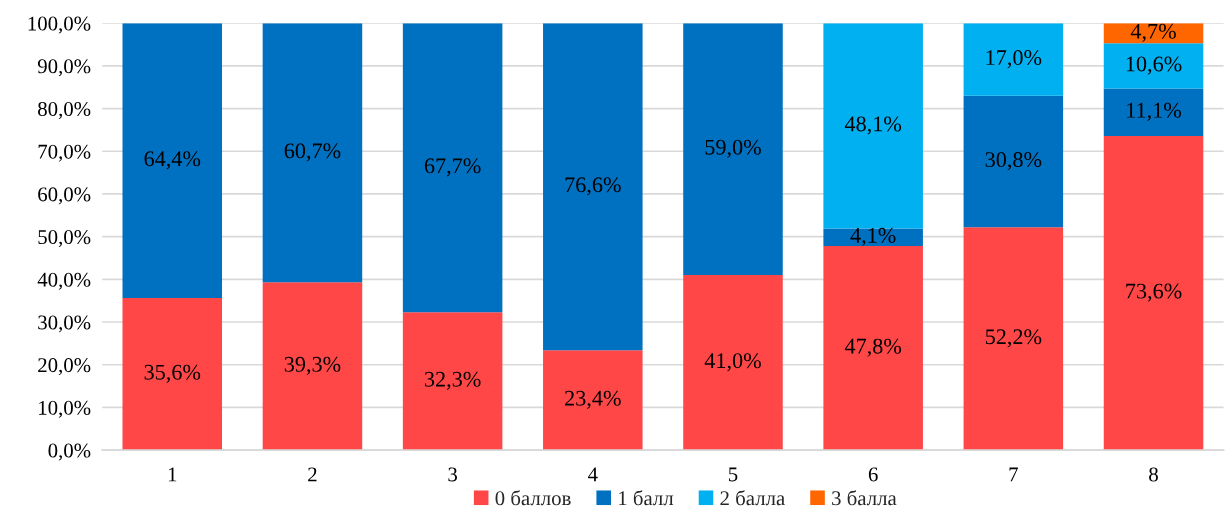 The image size is (1231, 515). Describe the element at coordinates (64, 239) in the screenshot. I see `y-tick-label: 50,0%` at that location.